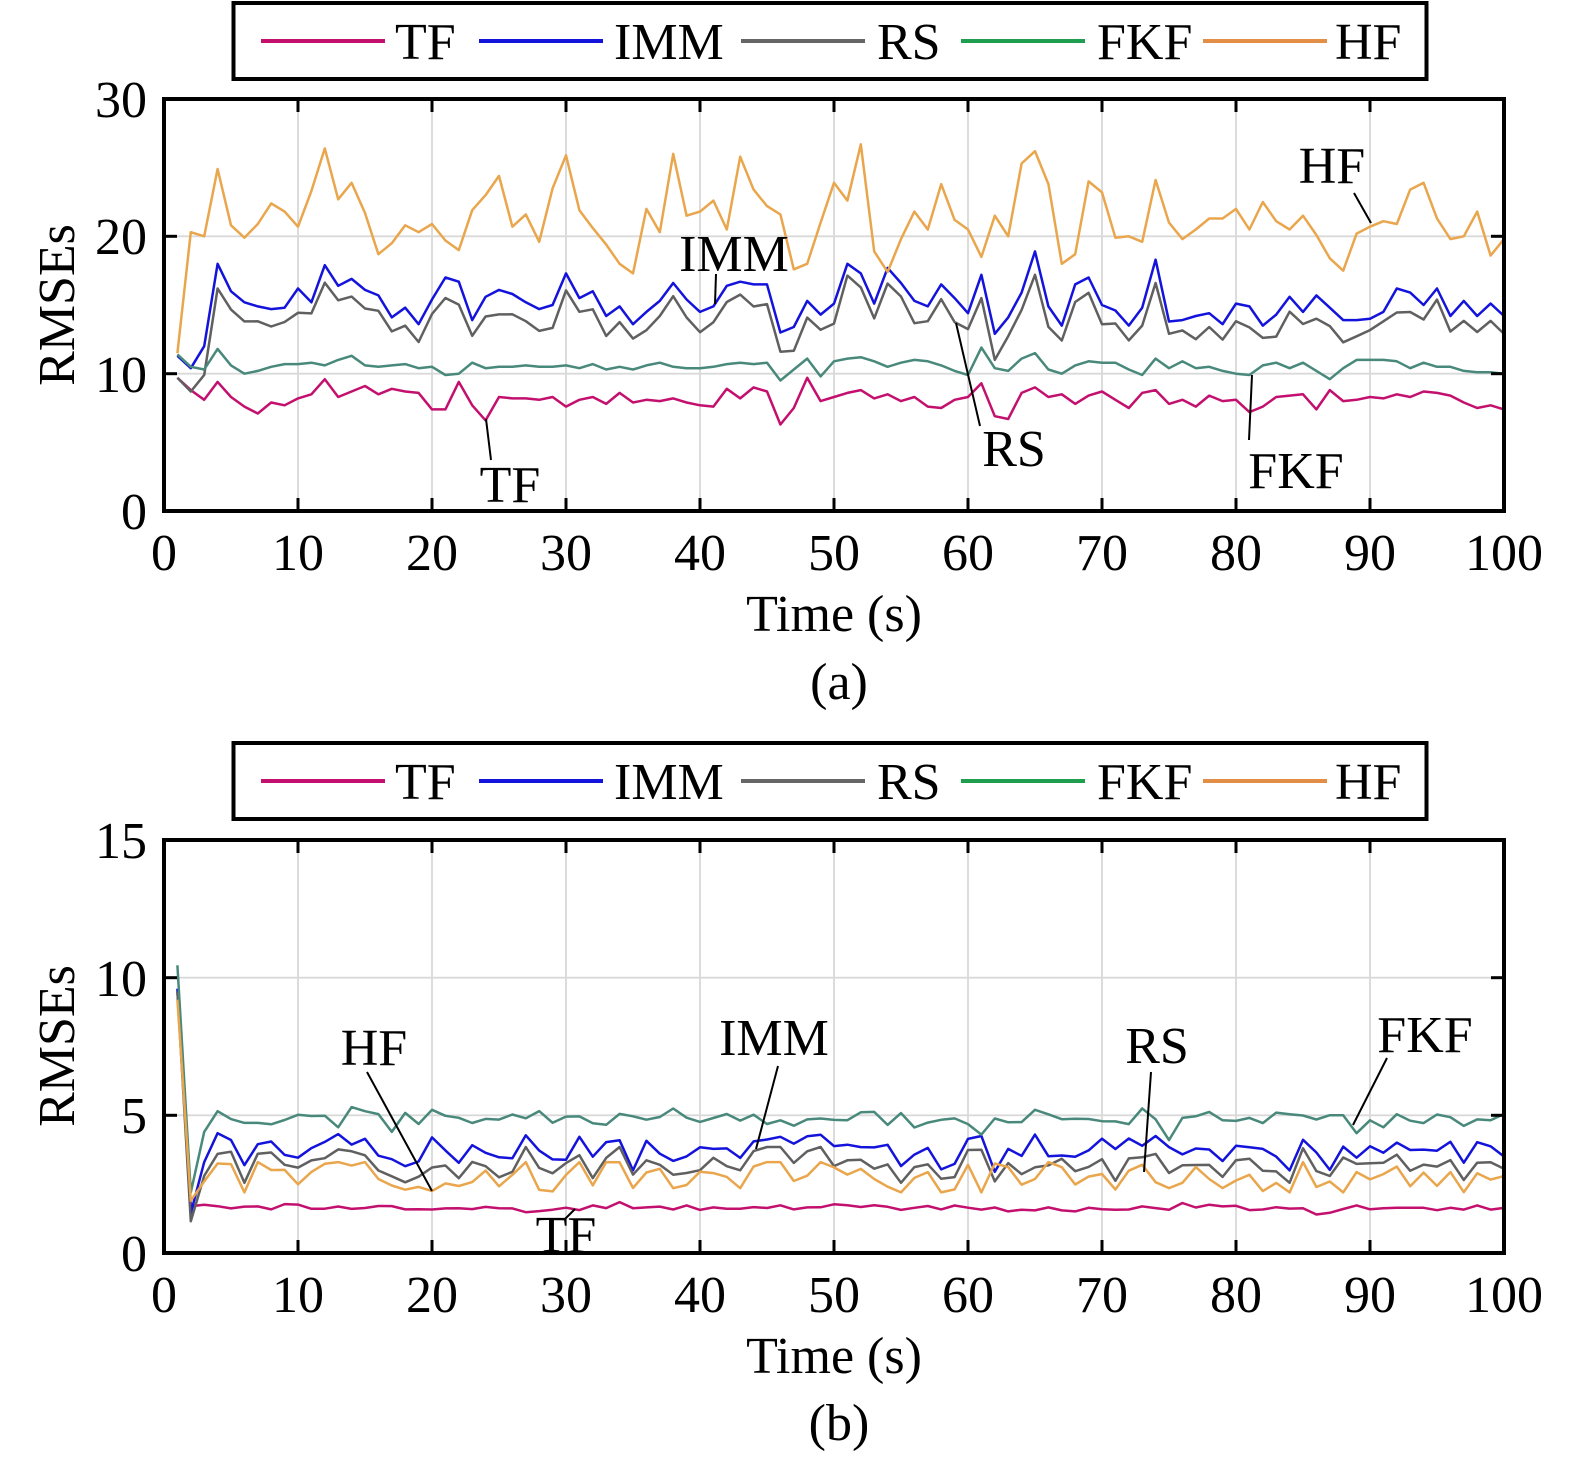 This screenshot has height=1458, width=1575. Describe the element at coordinates (839, 682) in the screenshot. I see `svg-text: (a)` at that location.